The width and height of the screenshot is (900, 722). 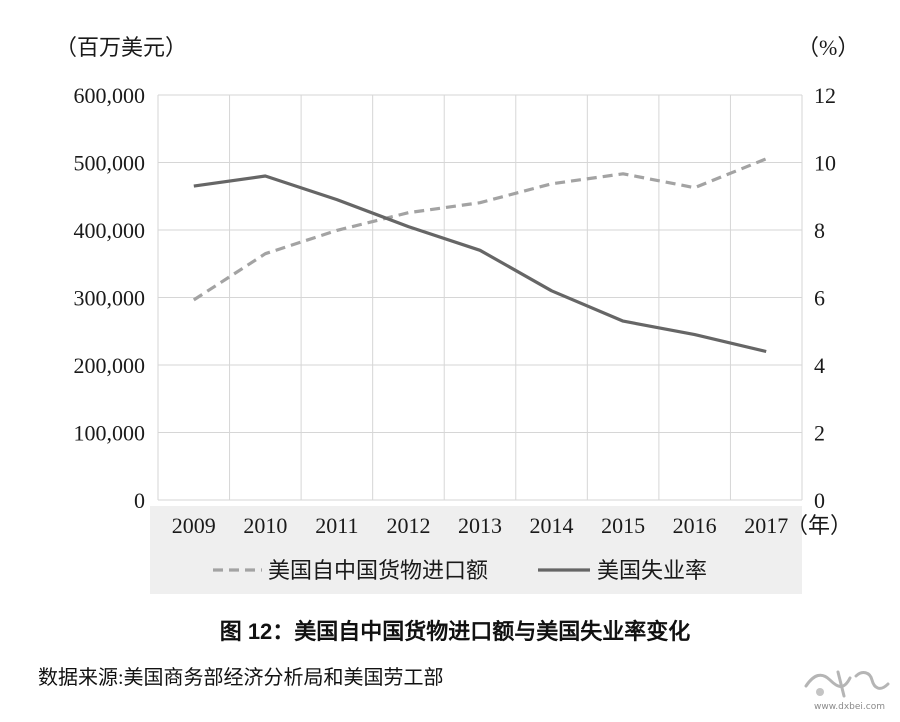 I want to click on x-axis-ticks: 2009 2010 2011 2012 2013 2014 2015 2016 2017, so click(x=480, y=525).